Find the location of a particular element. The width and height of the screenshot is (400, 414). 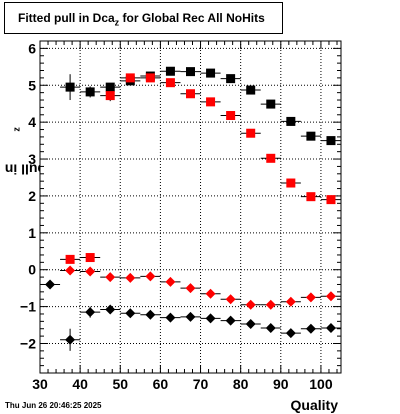

timestamp: Thu Jun 26 20:46:25 2025 is located at coordinates (53, 405).